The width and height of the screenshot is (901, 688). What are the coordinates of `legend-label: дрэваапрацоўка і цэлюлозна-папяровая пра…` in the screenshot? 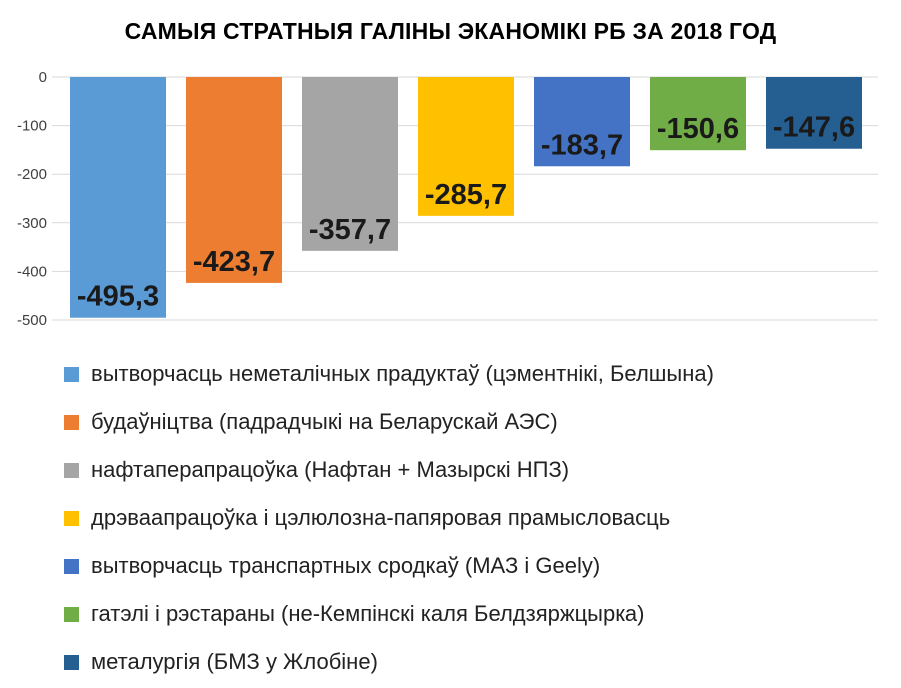 It's located at (381, 517).